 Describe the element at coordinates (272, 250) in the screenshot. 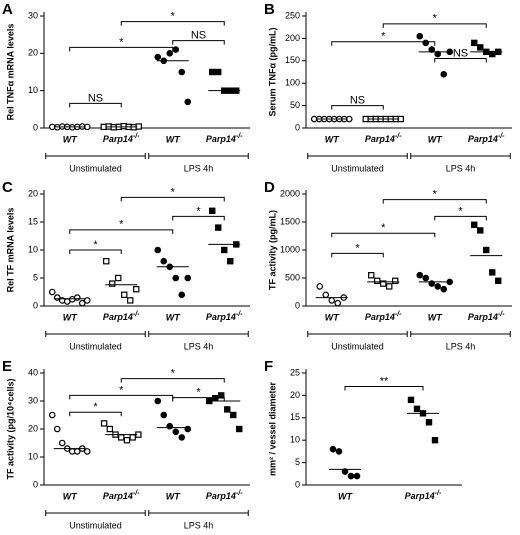

I see `y-axis-label: TF activity (pg/mL)` at that location.